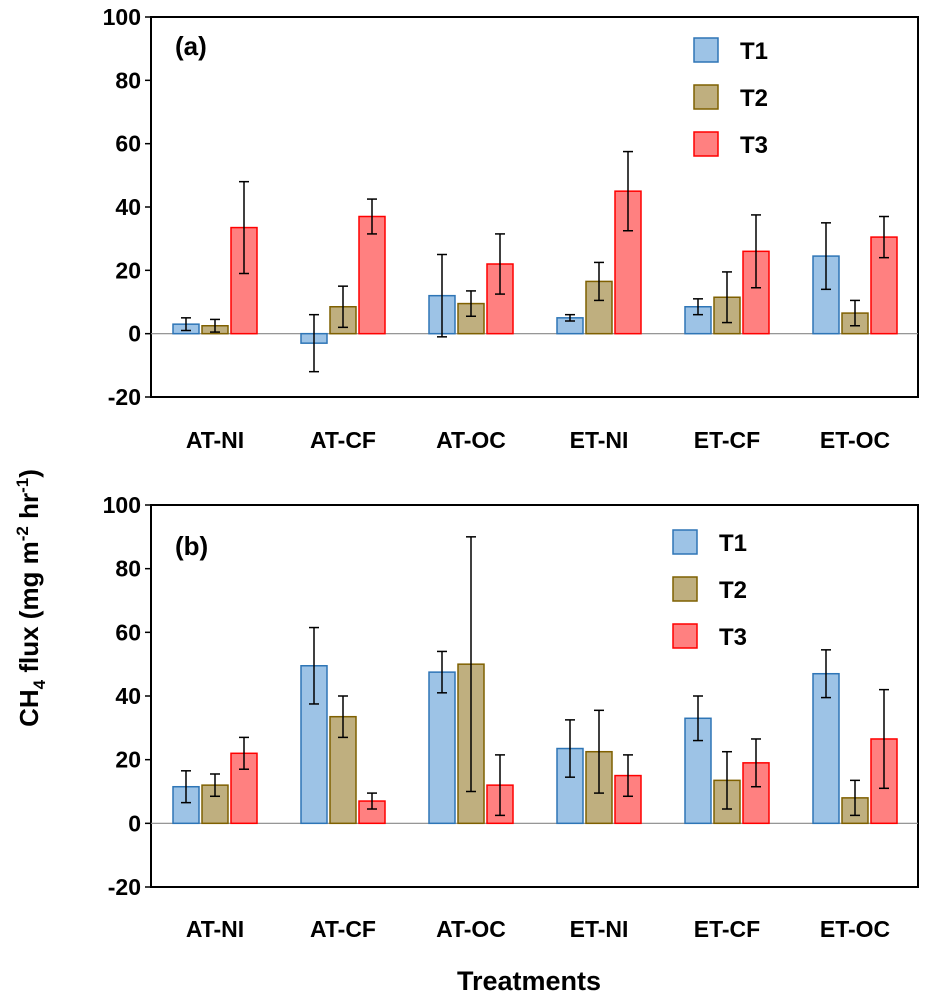 Image resolution: width=928 pixels, height=1004 pixels. Describe the element at coordinates (191, 46) in the screenshot. I see `panel-label: (a)` at that location.